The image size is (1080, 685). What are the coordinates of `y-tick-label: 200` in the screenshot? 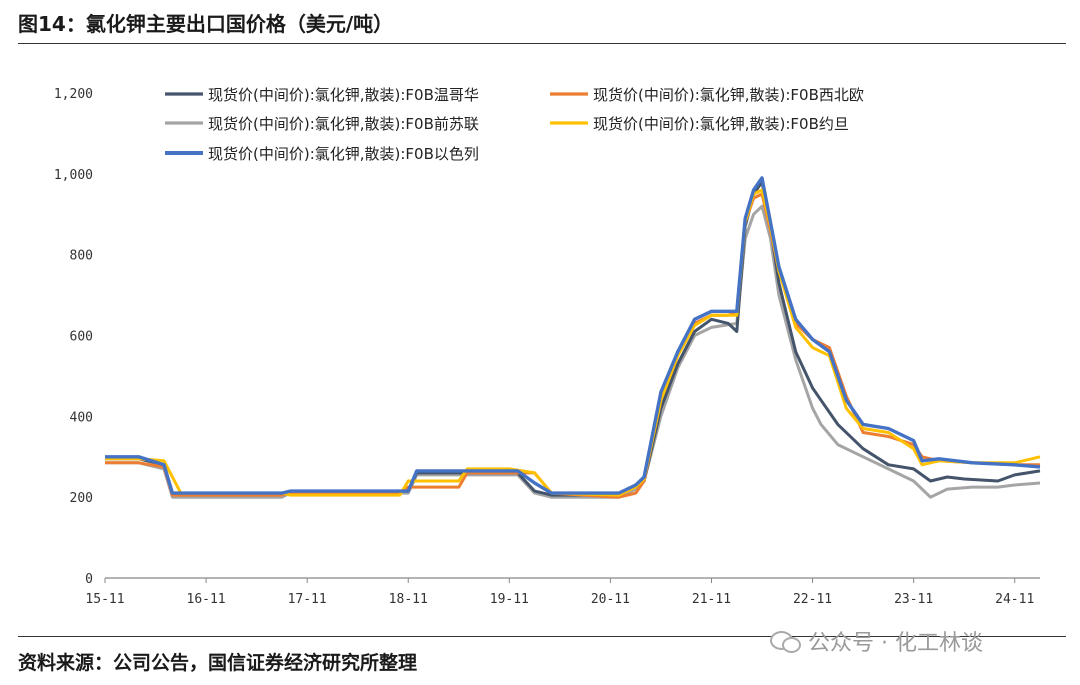 It's located at (81, 498).